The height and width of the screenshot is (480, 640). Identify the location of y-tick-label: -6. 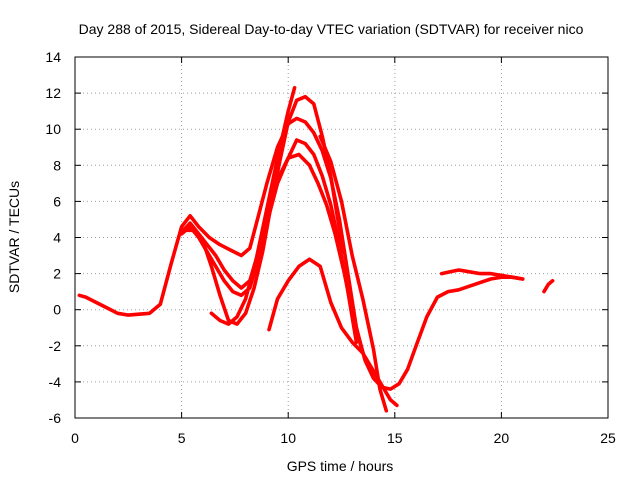
(55, 418).